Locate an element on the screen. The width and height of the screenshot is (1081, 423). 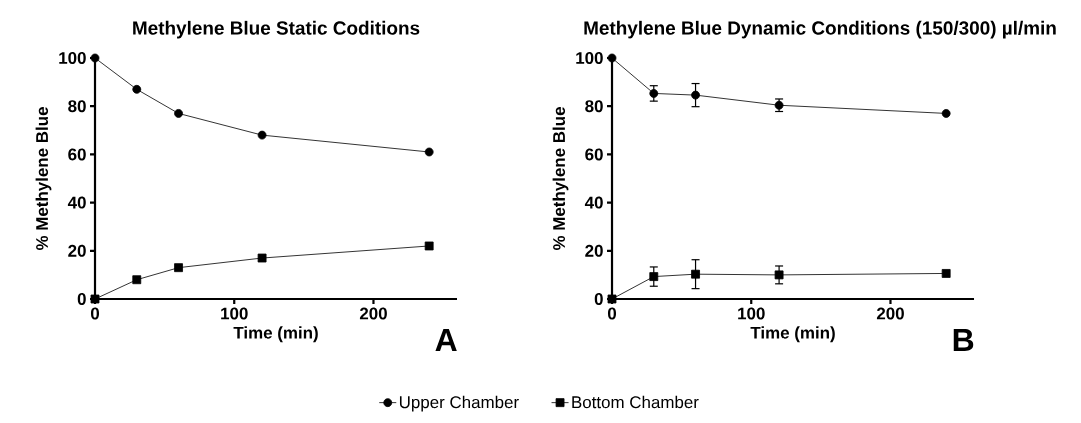
legend-label: Upper Chamber is located at coordinates (459, 403).